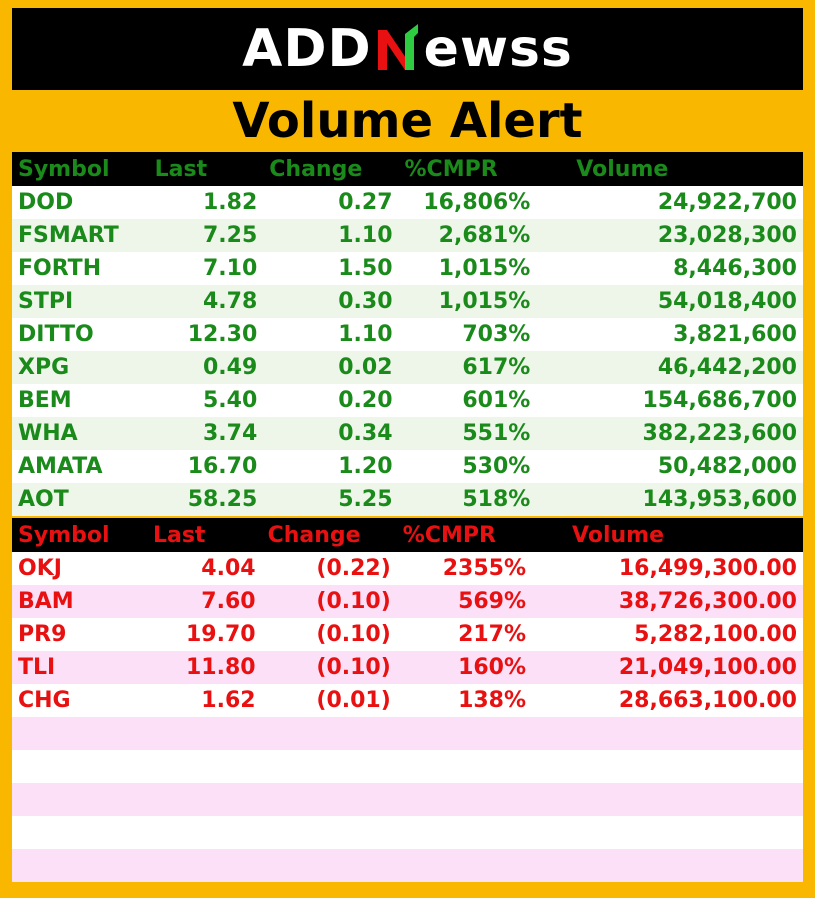 The height and width of the screenshot is (898, 815). What do you see at coordinates (331, 235) in the screenshot?
I see `cell-change: 1.10` at bounding box center [331, 235].